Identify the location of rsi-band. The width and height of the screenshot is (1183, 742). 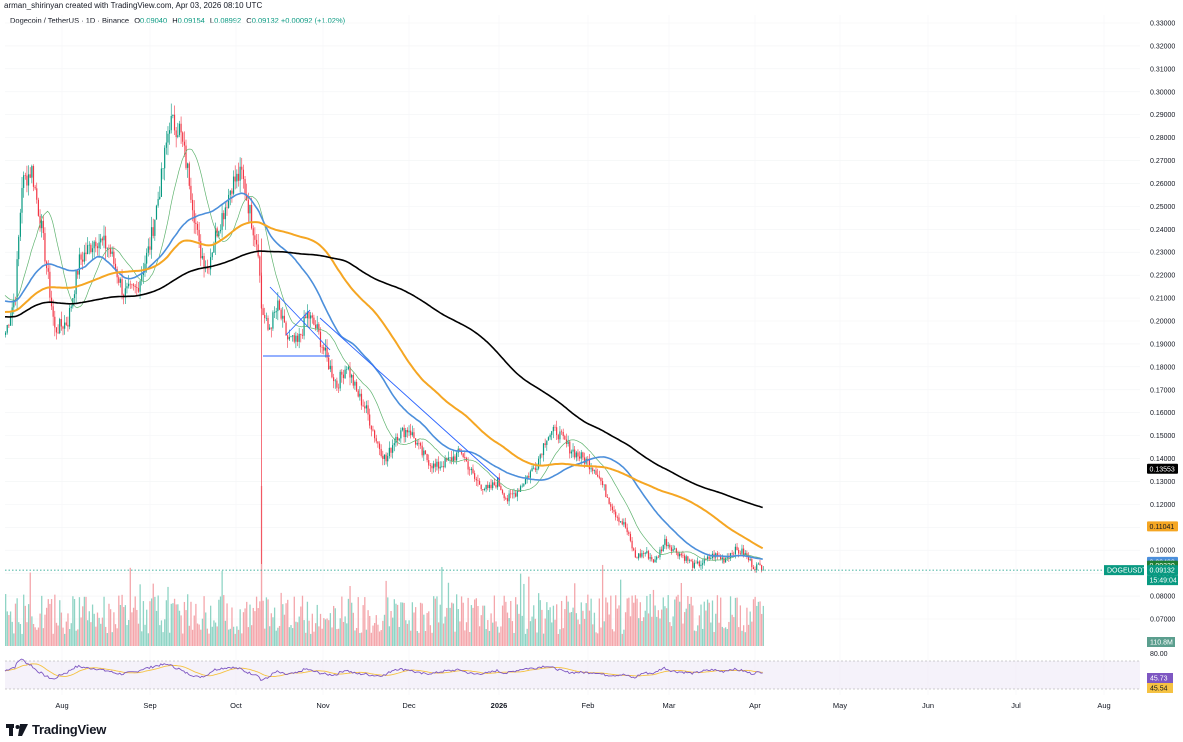
(572, 675).